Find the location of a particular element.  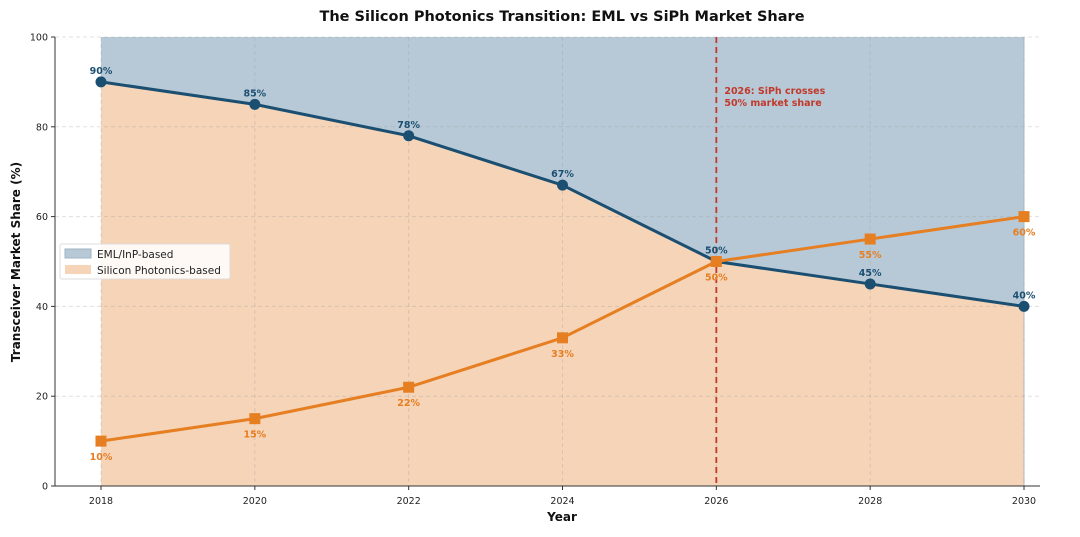

annotation-line-1: 2026: SiPh crosses is located at coordinates (774, 91).